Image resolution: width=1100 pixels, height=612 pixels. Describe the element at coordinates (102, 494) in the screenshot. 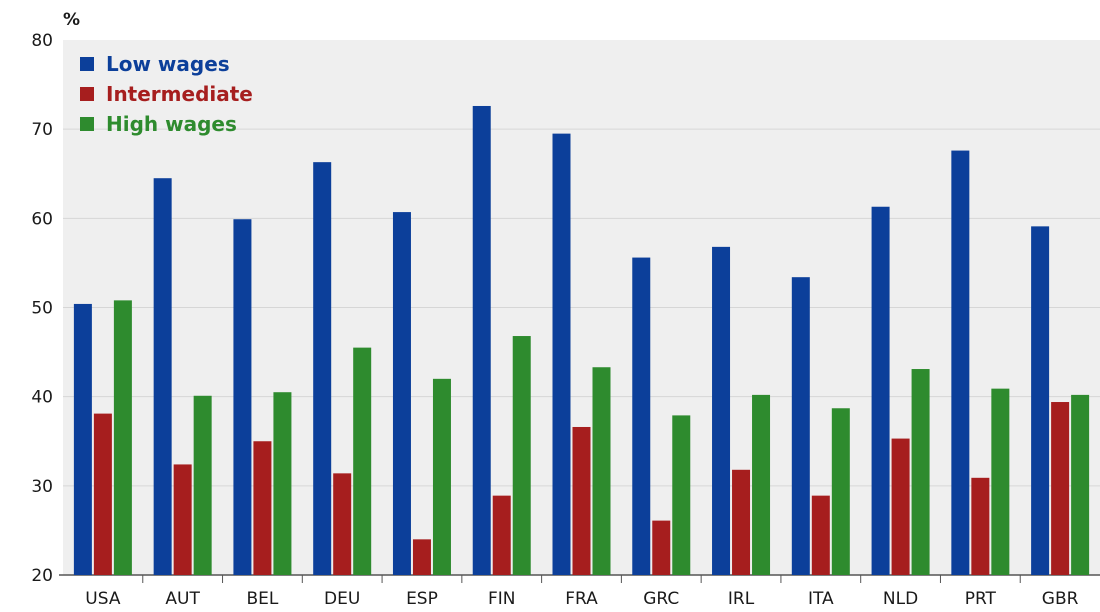

I see `bar-usa-intermediate` at that location.